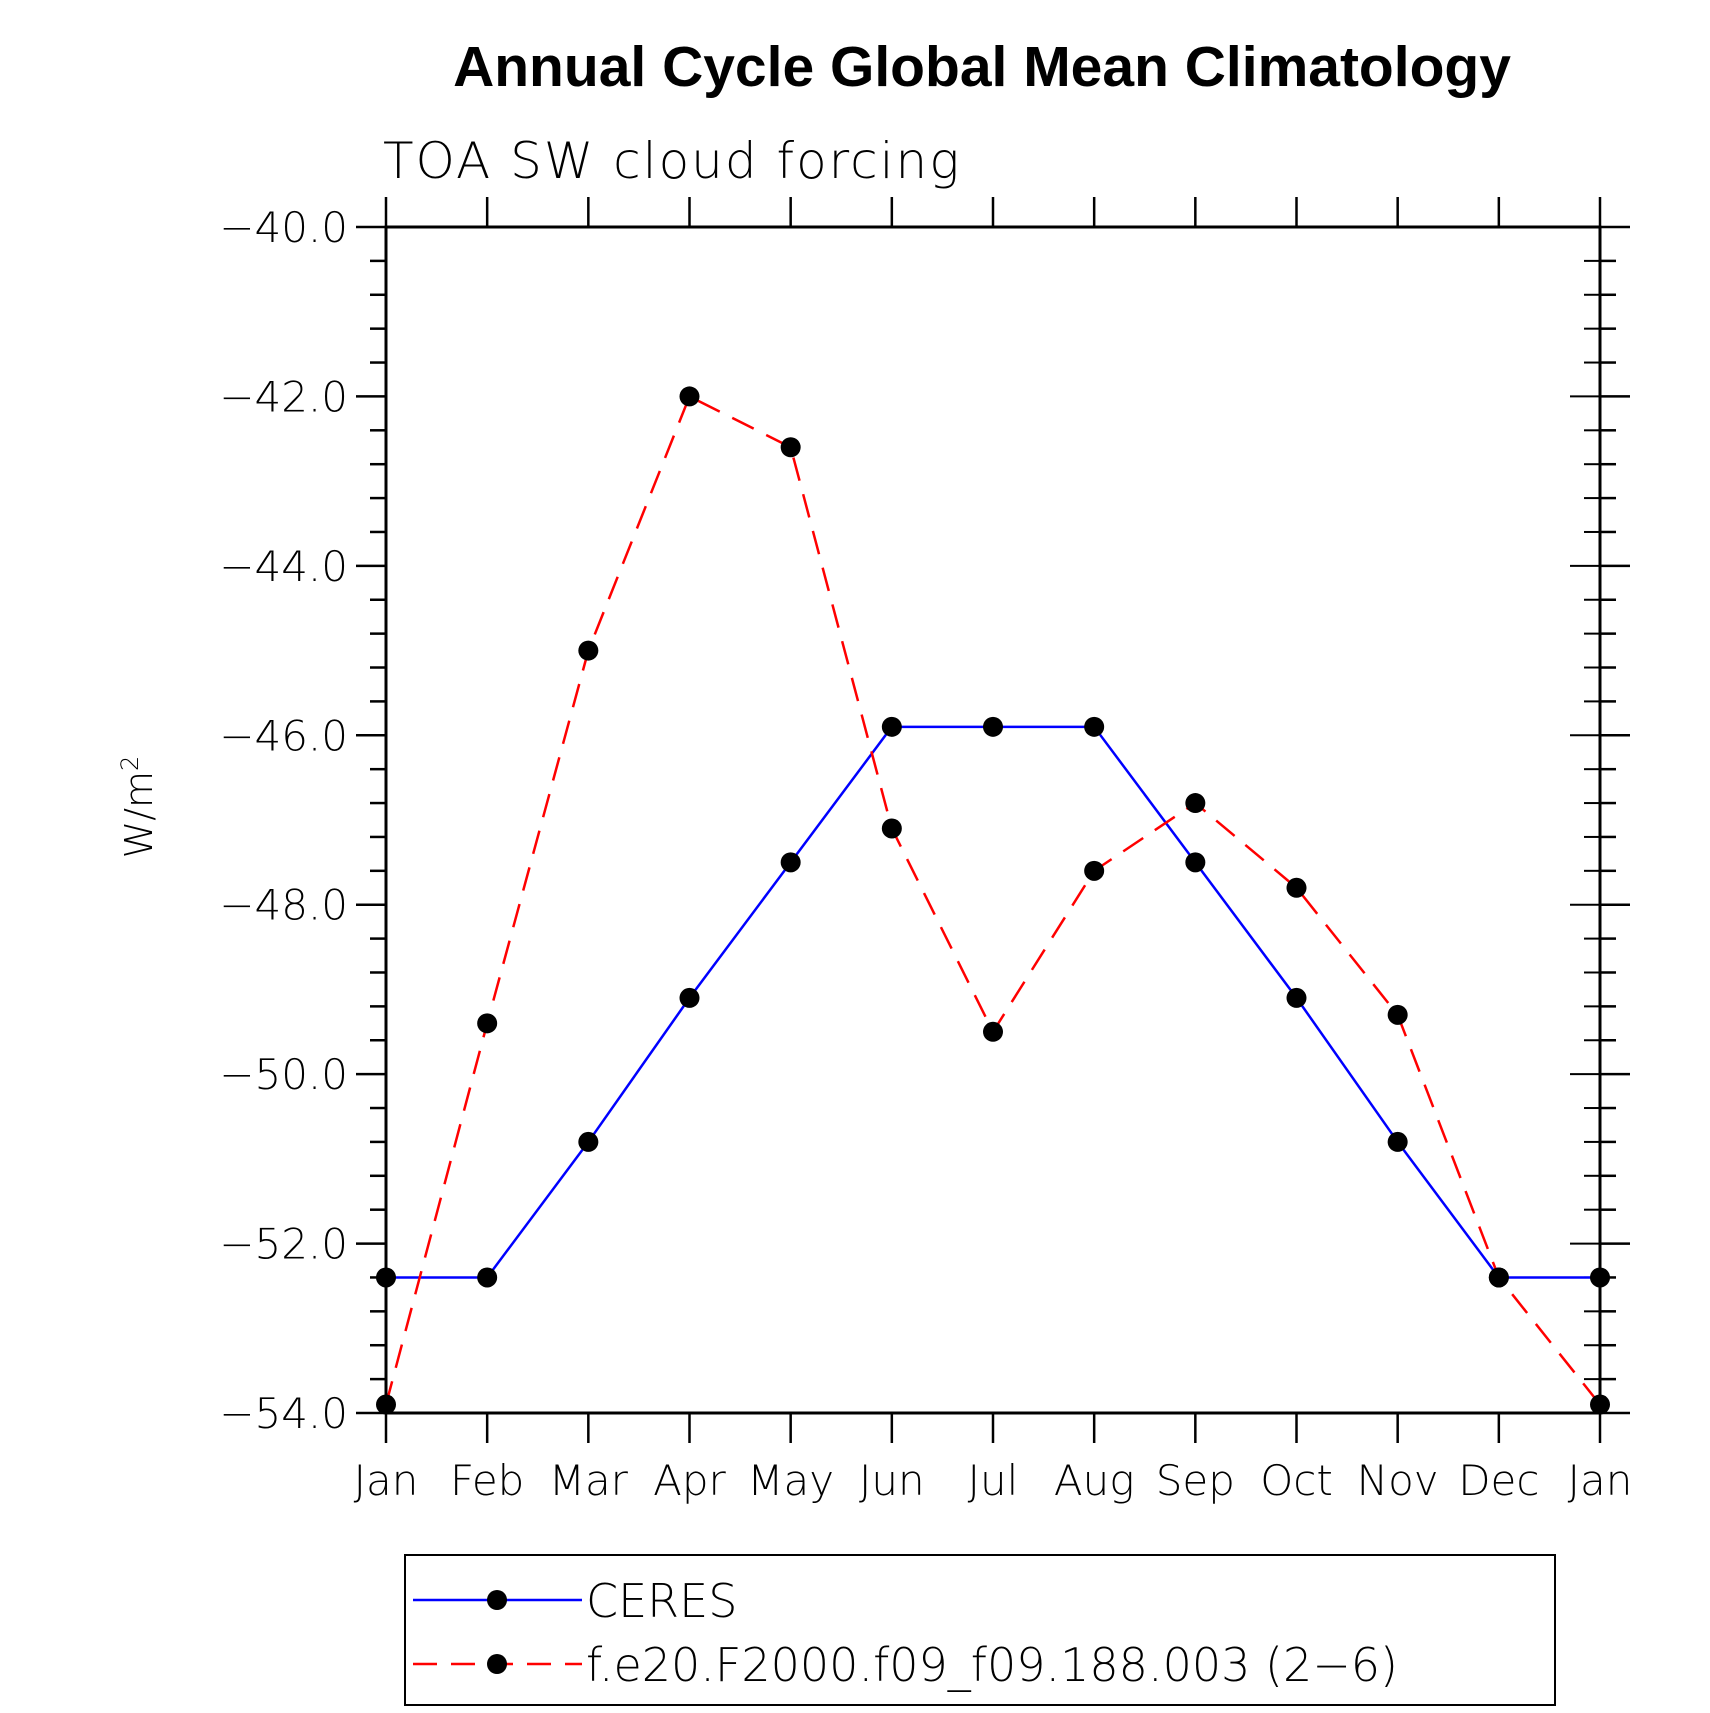 The image size is (1710, 1713). Describe the element at coordinates (892, 1480) in the screenshot. I see `x-tick-label: Jun` at that location.